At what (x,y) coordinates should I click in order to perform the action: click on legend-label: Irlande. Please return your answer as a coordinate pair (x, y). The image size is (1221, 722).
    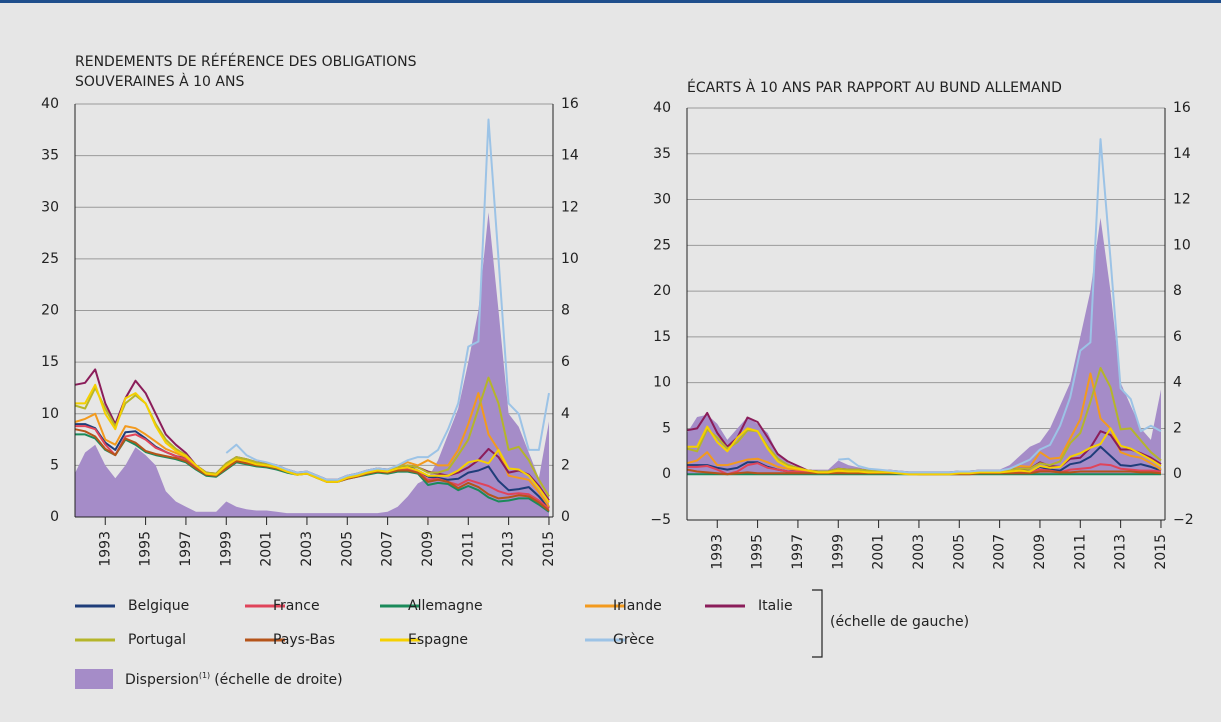
    Looking at the image, I should click on (637, 606).